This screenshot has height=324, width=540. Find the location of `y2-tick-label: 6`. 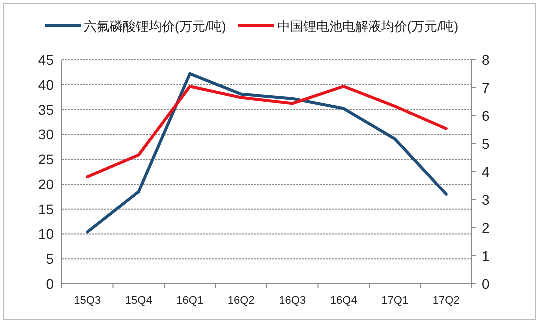

y2-tick-label: 6 is located at coordinates (486, 116).